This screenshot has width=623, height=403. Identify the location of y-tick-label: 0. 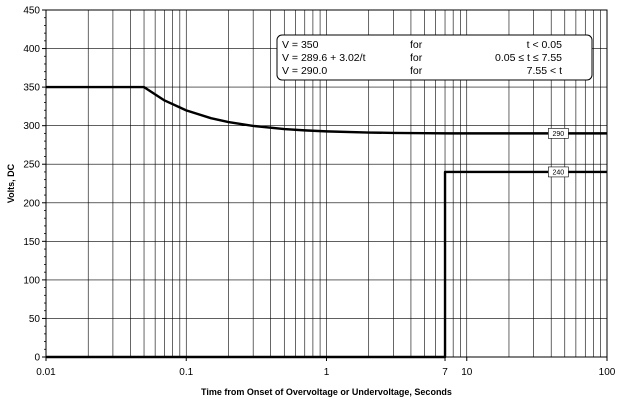
(37, 358).